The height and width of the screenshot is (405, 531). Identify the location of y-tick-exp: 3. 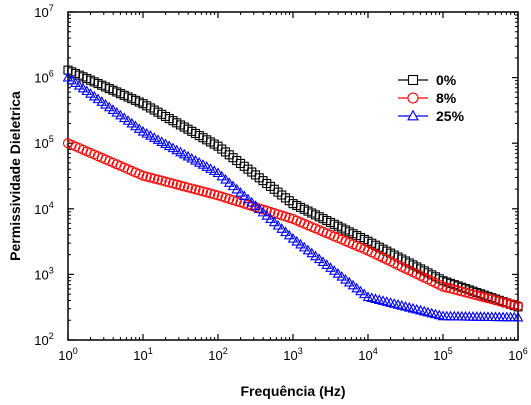
(51, 270).